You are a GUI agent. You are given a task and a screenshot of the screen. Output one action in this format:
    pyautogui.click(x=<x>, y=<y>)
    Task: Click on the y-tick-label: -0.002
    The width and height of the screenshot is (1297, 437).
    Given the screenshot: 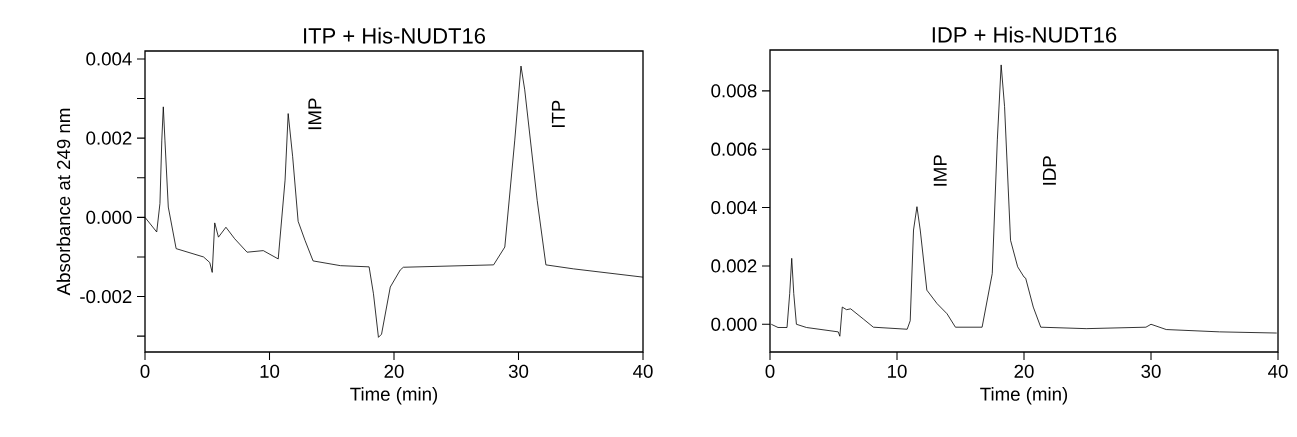 What is the action you would take?
    pyautogui.click(x=106, y=296)
    